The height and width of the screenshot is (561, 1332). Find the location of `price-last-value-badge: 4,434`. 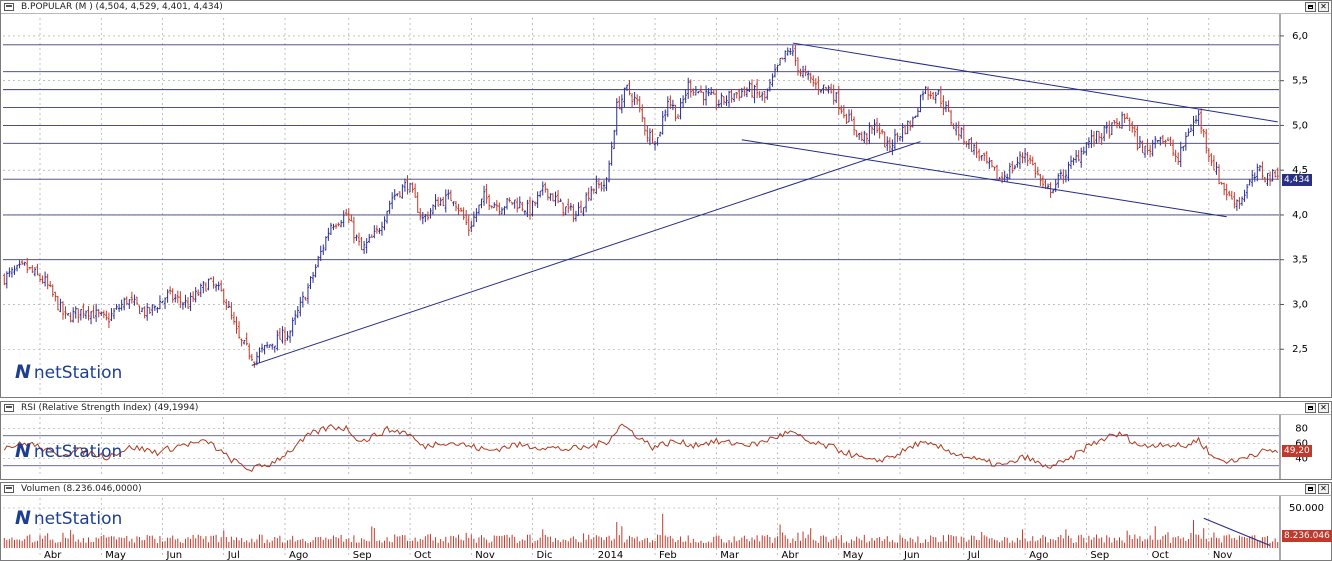

price-last-value-badge: 4,434 is located at coordinates (1297, 180).